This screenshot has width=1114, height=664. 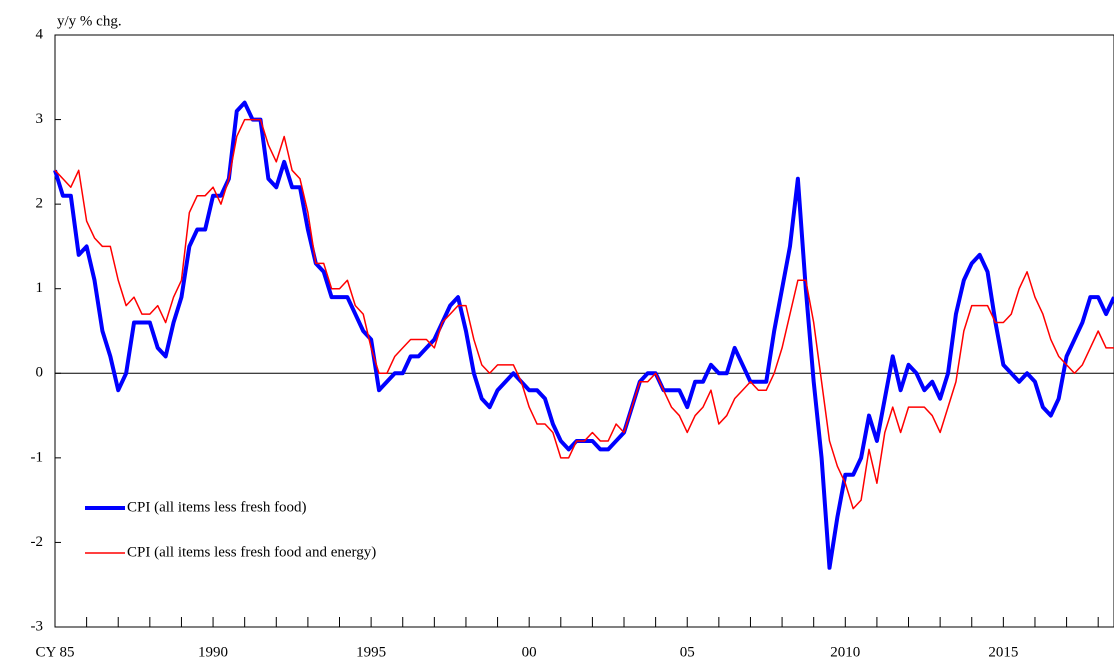 What do you see at coordinates (40, 34) in the screenshot?
I see `y-tick-label: 4` at bounding box center [40, 34].